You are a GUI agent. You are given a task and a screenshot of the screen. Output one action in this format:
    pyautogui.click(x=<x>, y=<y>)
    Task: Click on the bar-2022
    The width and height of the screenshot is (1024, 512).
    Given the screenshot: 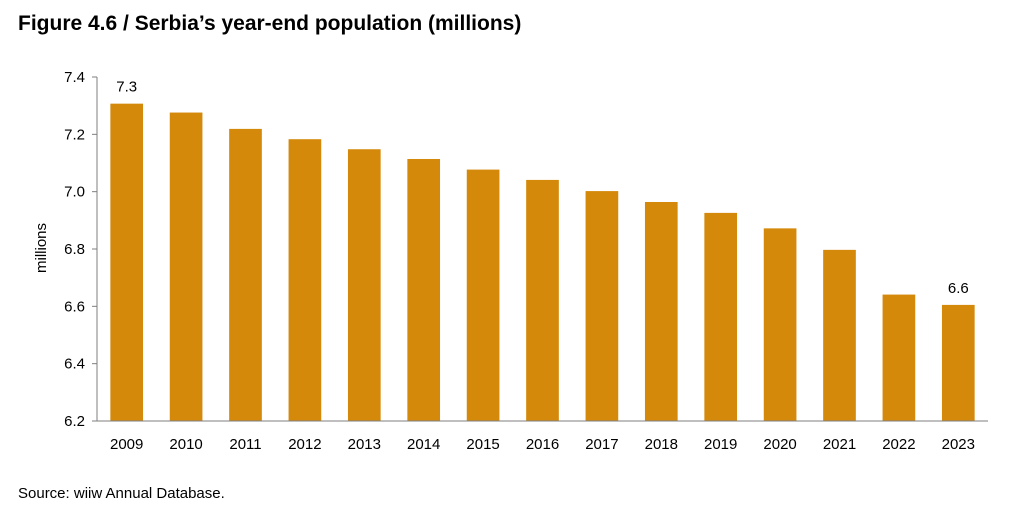 What is the action you would take?
    pyautogui.click(x=899, y=357)
    